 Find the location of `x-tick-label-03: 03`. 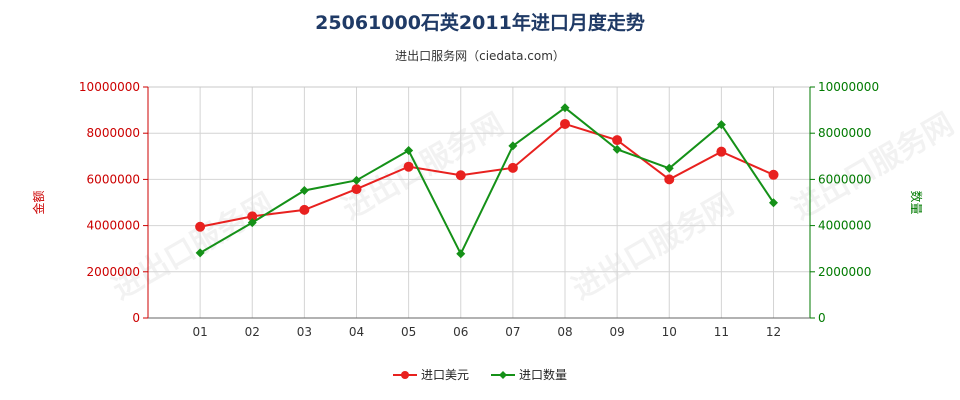

x-tick-label-03: 03 is located at coordinates (304, 332).